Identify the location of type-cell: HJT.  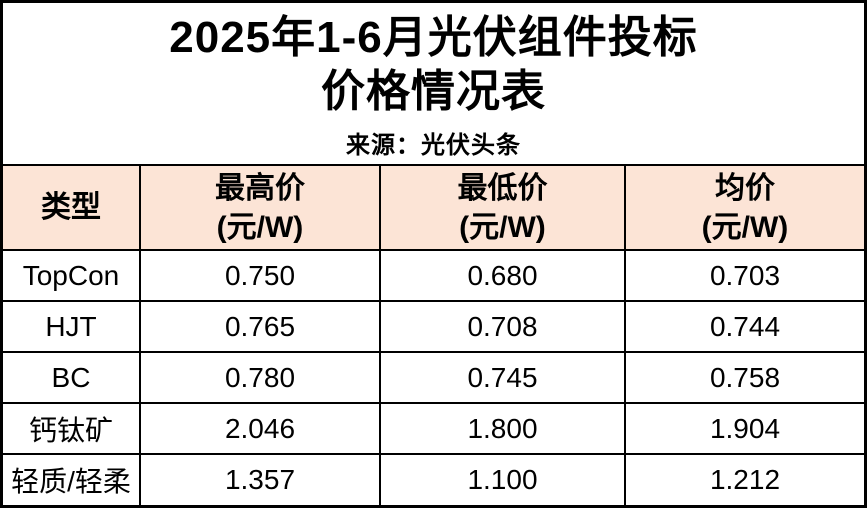
(72, 326).